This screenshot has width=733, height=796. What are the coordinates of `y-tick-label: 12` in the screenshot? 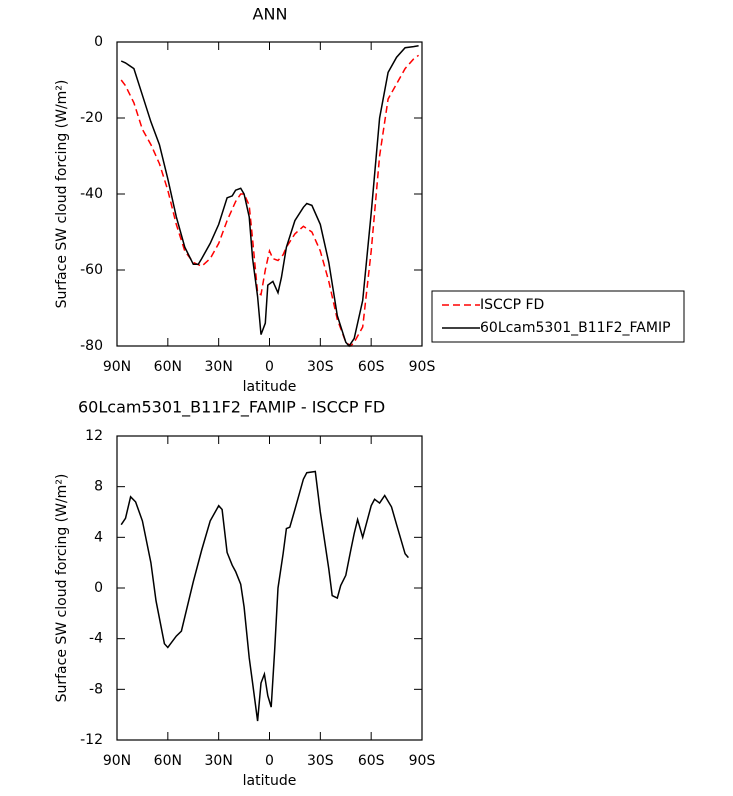 It's located at (94, 436).